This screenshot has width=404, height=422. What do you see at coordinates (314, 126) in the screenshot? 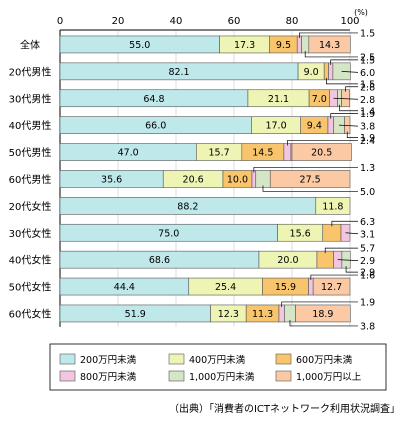
I see `data-label: 9.4` at bounding box center [314, 126].